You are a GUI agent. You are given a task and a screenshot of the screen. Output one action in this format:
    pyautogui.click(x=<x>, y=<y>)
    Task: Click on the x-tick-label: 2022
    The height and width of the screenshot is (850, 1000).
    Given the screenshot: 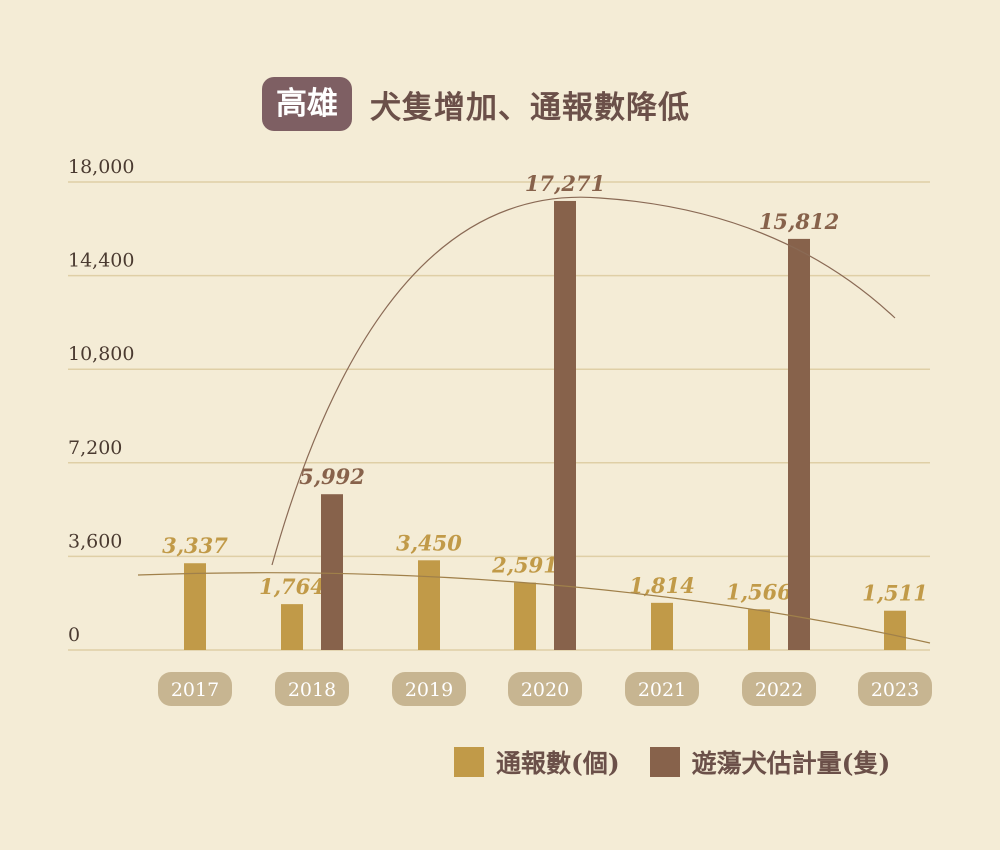 What is the action you would take?
    pyautogui.click(x=779, y=690)
    